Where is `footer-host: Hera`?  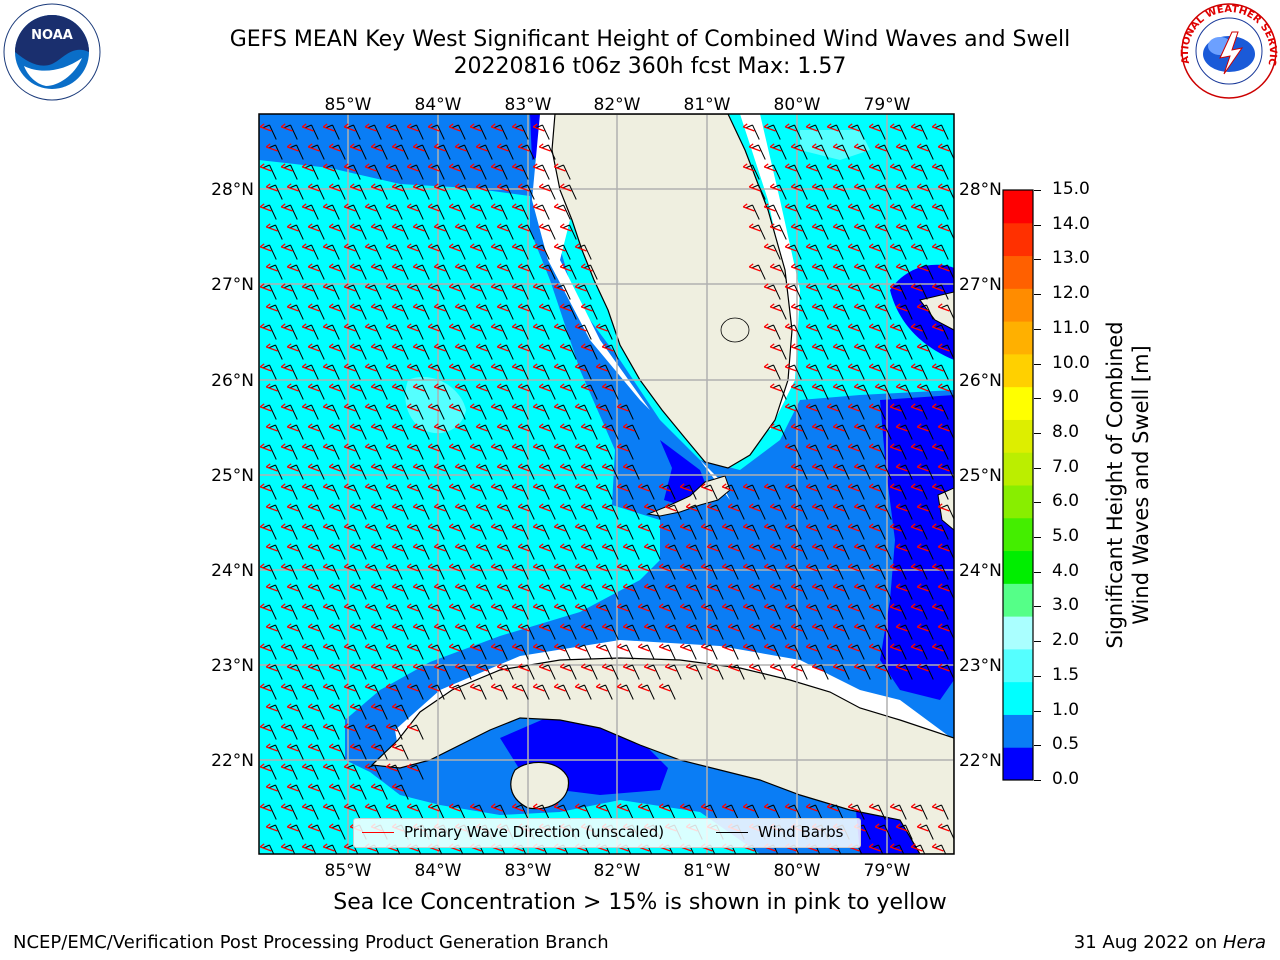 footer-host: Hera is located at coordinates (1244, 942).